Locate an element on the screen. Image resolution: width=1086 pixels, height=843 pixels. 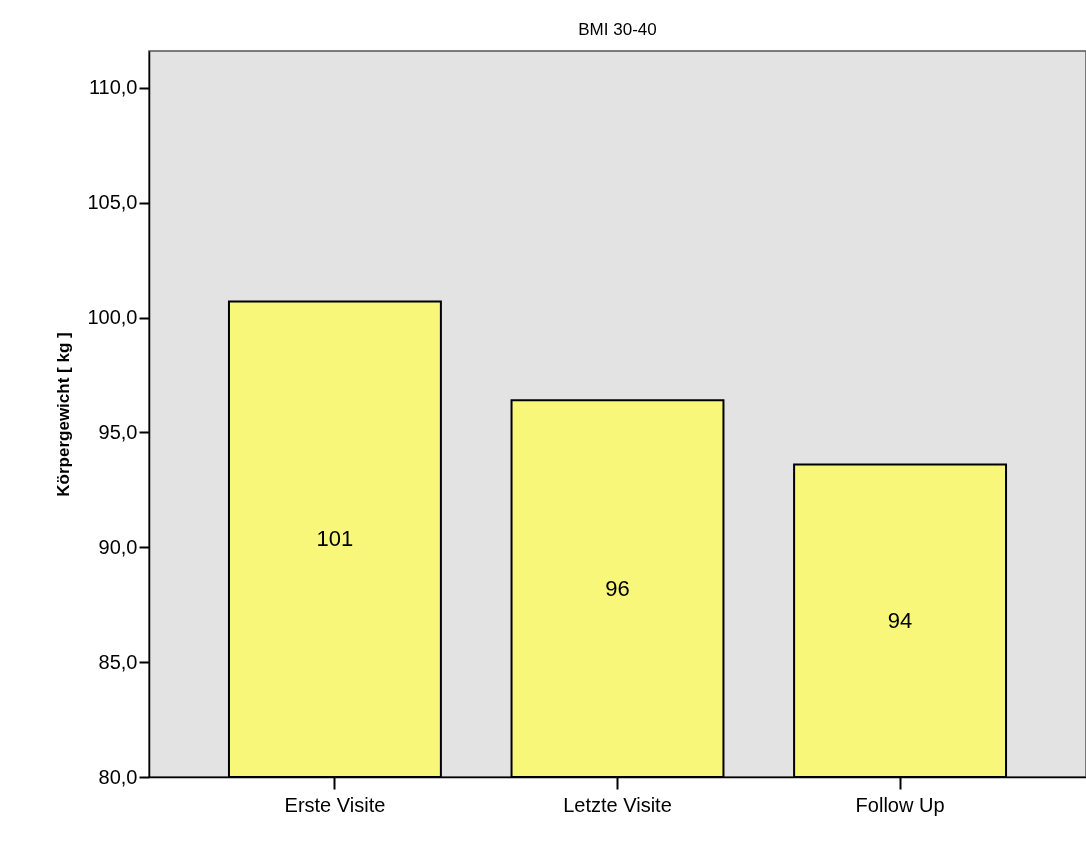
y-tick-label: 95,0 is located at coordinates (118, 431).